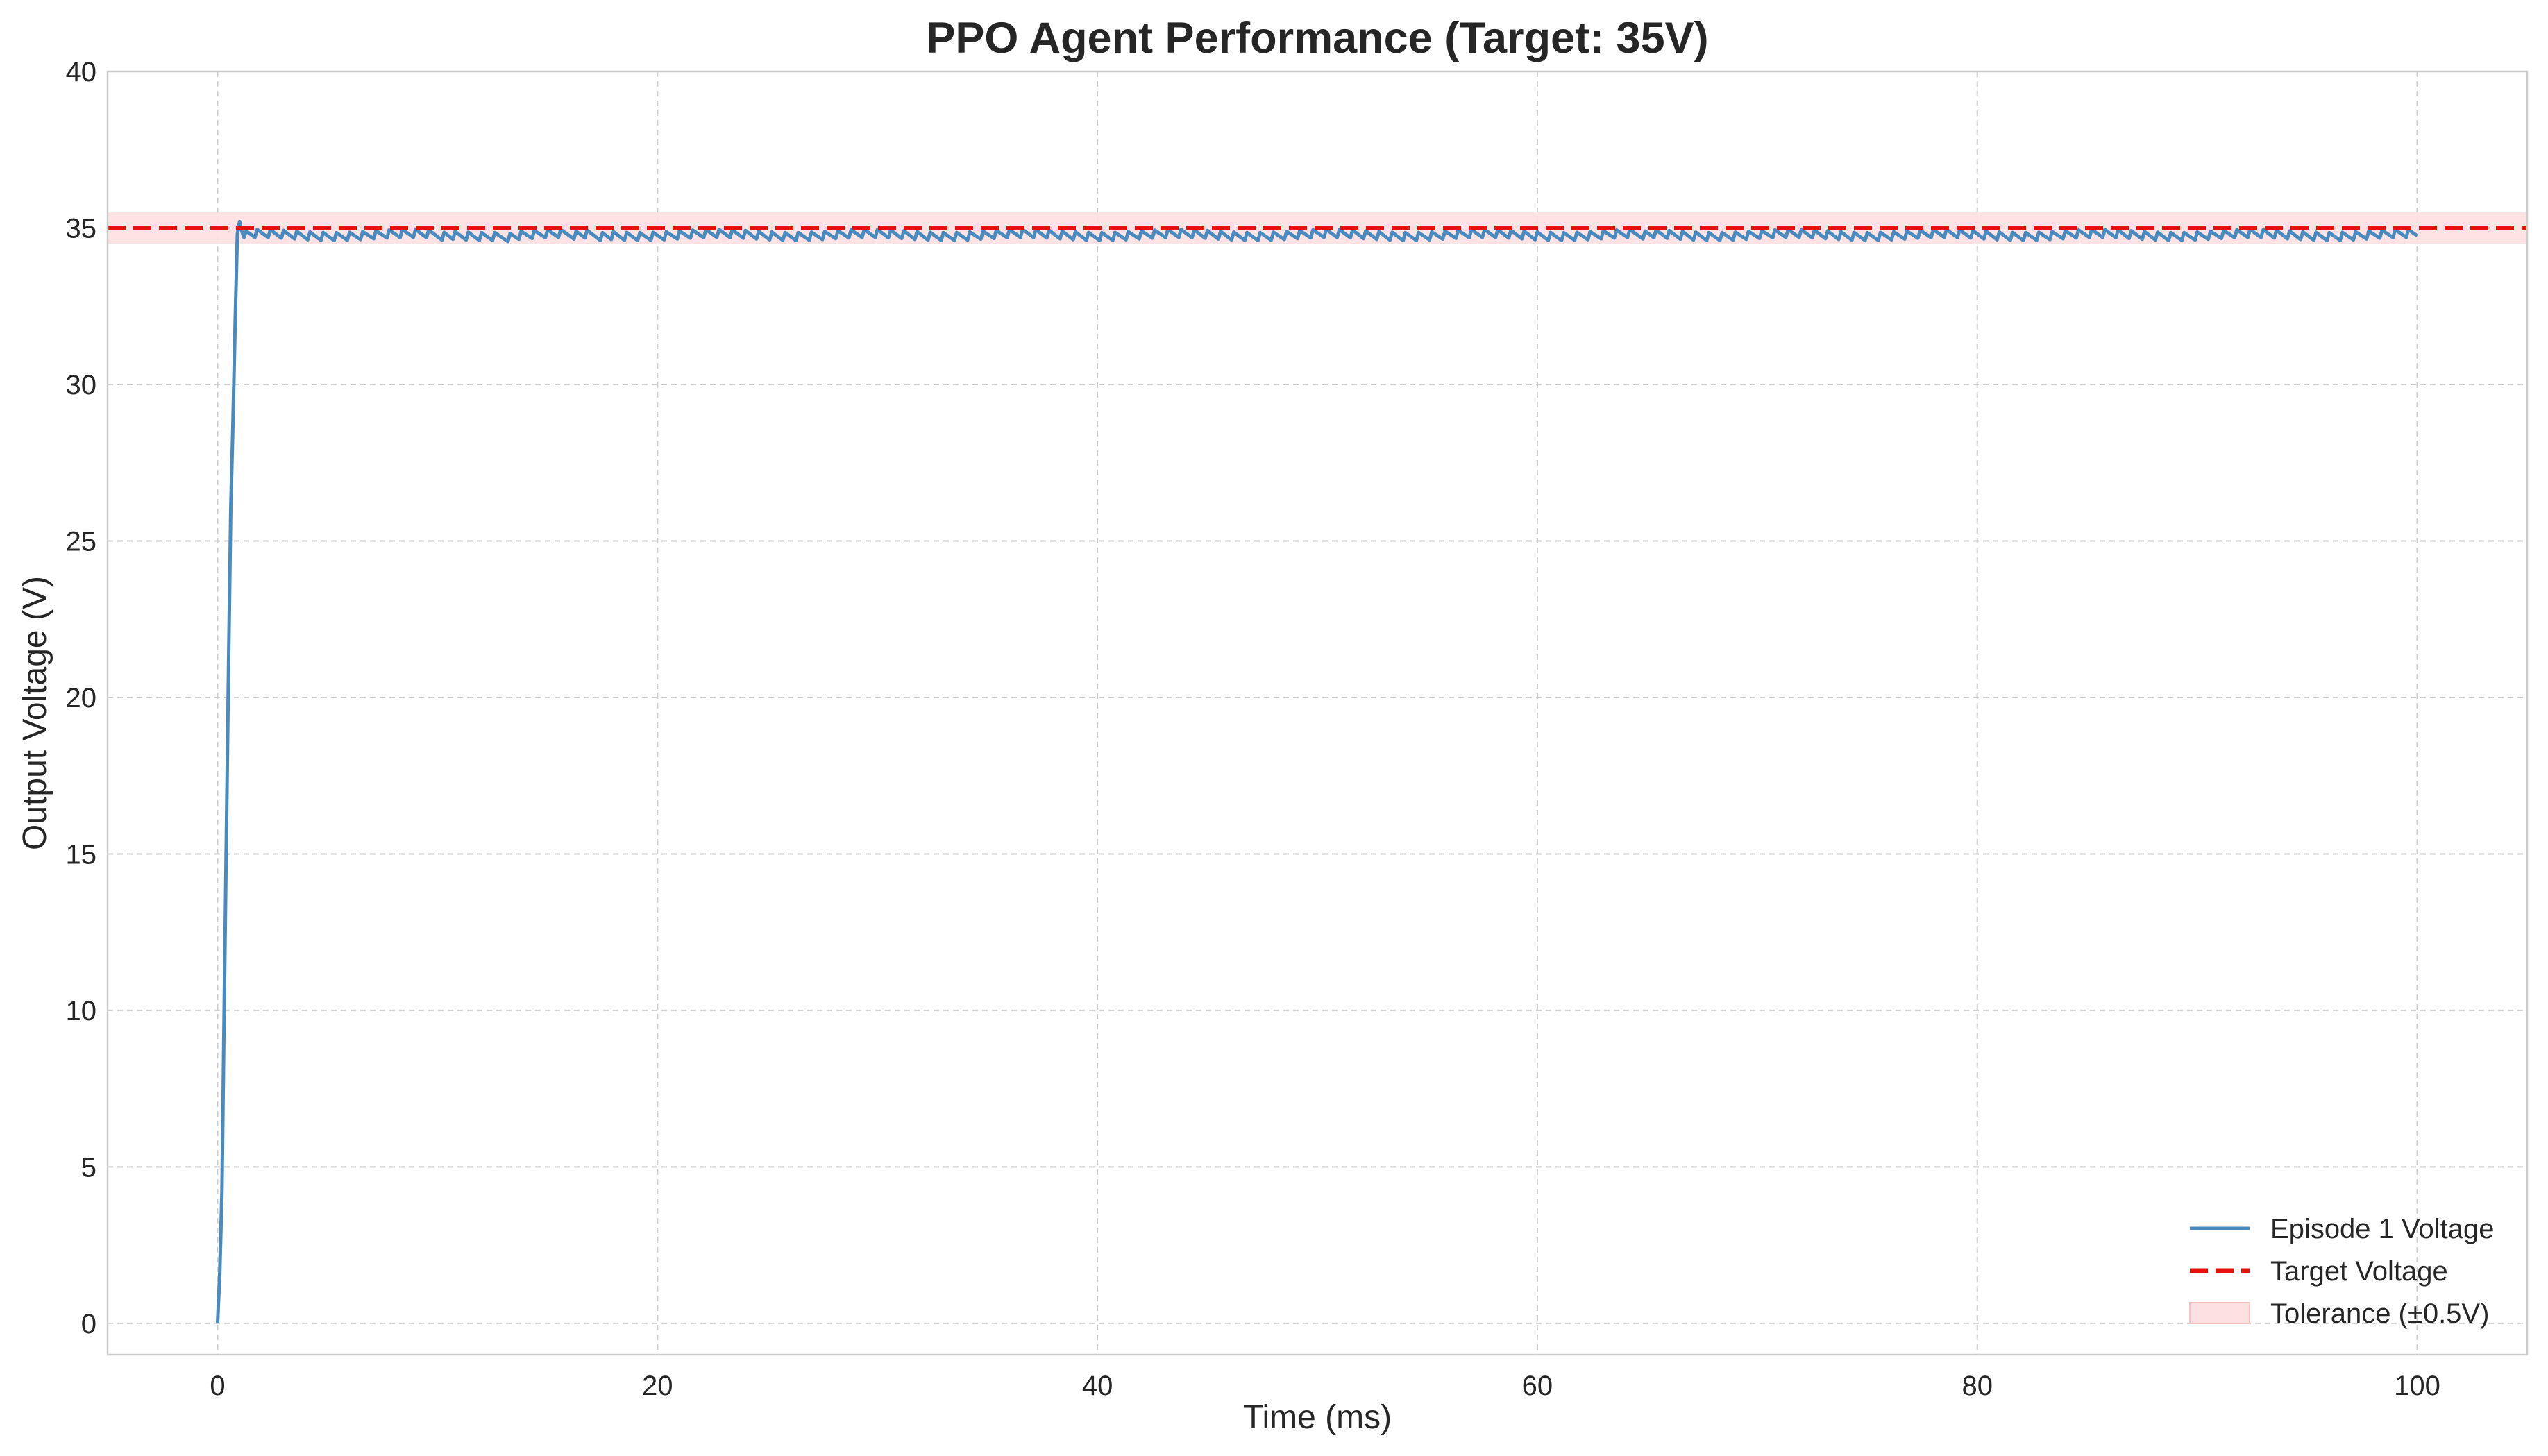 The image size is (2548, 1456). What do you see at coordinates (218, 1386) in the screenshot?
I see `x-tick-label: 0` at bounding box center [218, 1386].